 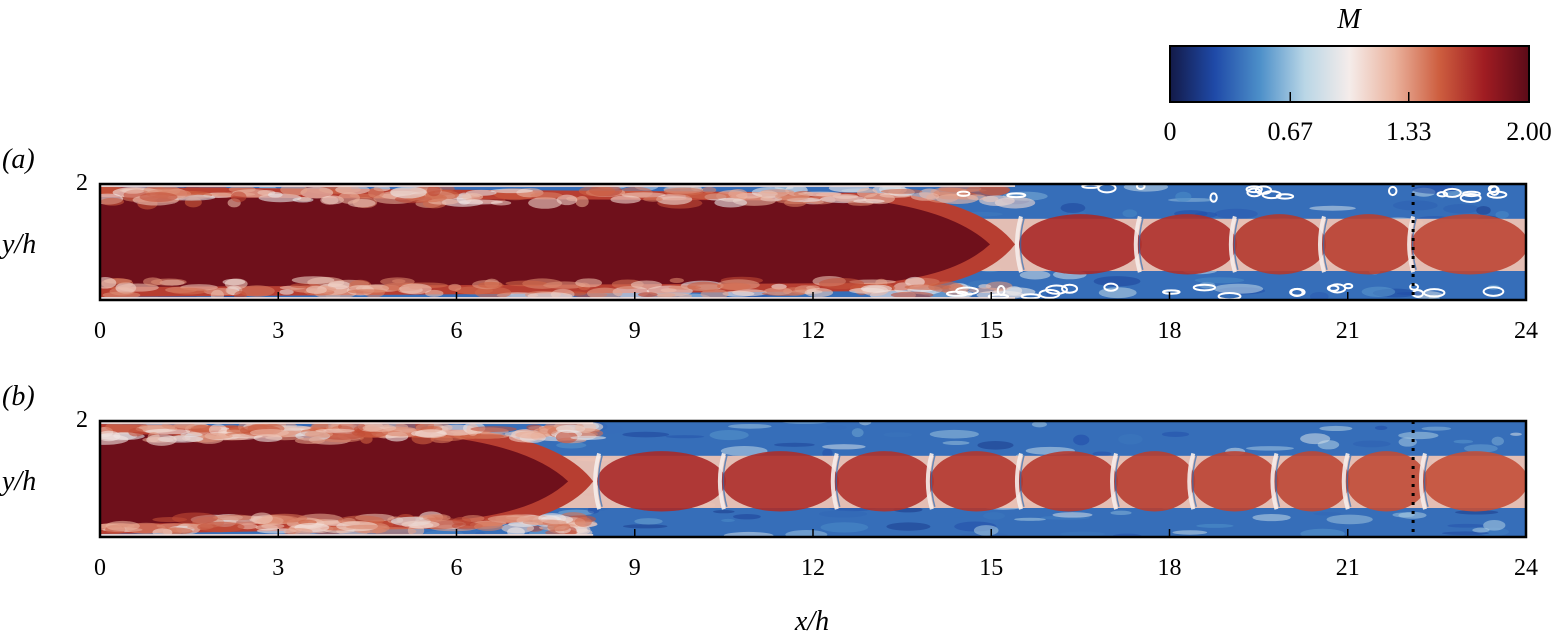 What do you see at coordinates (18, 159) in the screenshot?
I see `panel-label-a: (a)` at bounding box center [18, 159].